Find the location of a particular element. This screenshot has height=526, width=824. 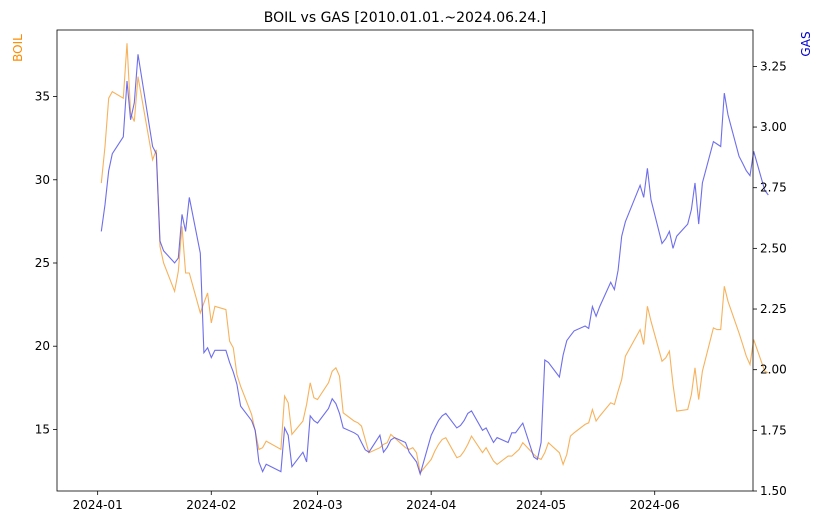

right-axis-label: GAS is located at coordinates (806, 43).